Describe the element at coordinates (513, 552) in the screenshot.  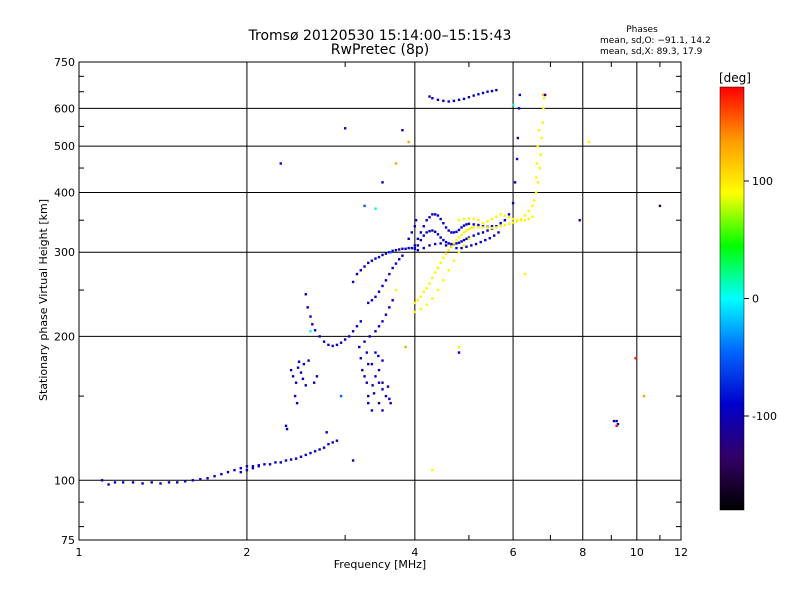
I see `x-tick-label: 6` at that location.